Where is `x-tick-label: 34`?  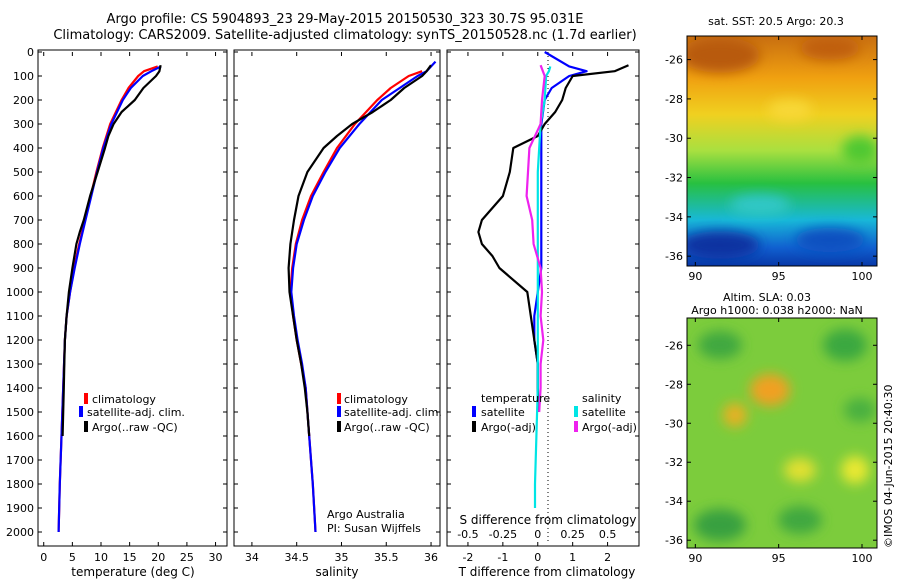 x-tick-label: 34 is located at coordinates (252, 557).